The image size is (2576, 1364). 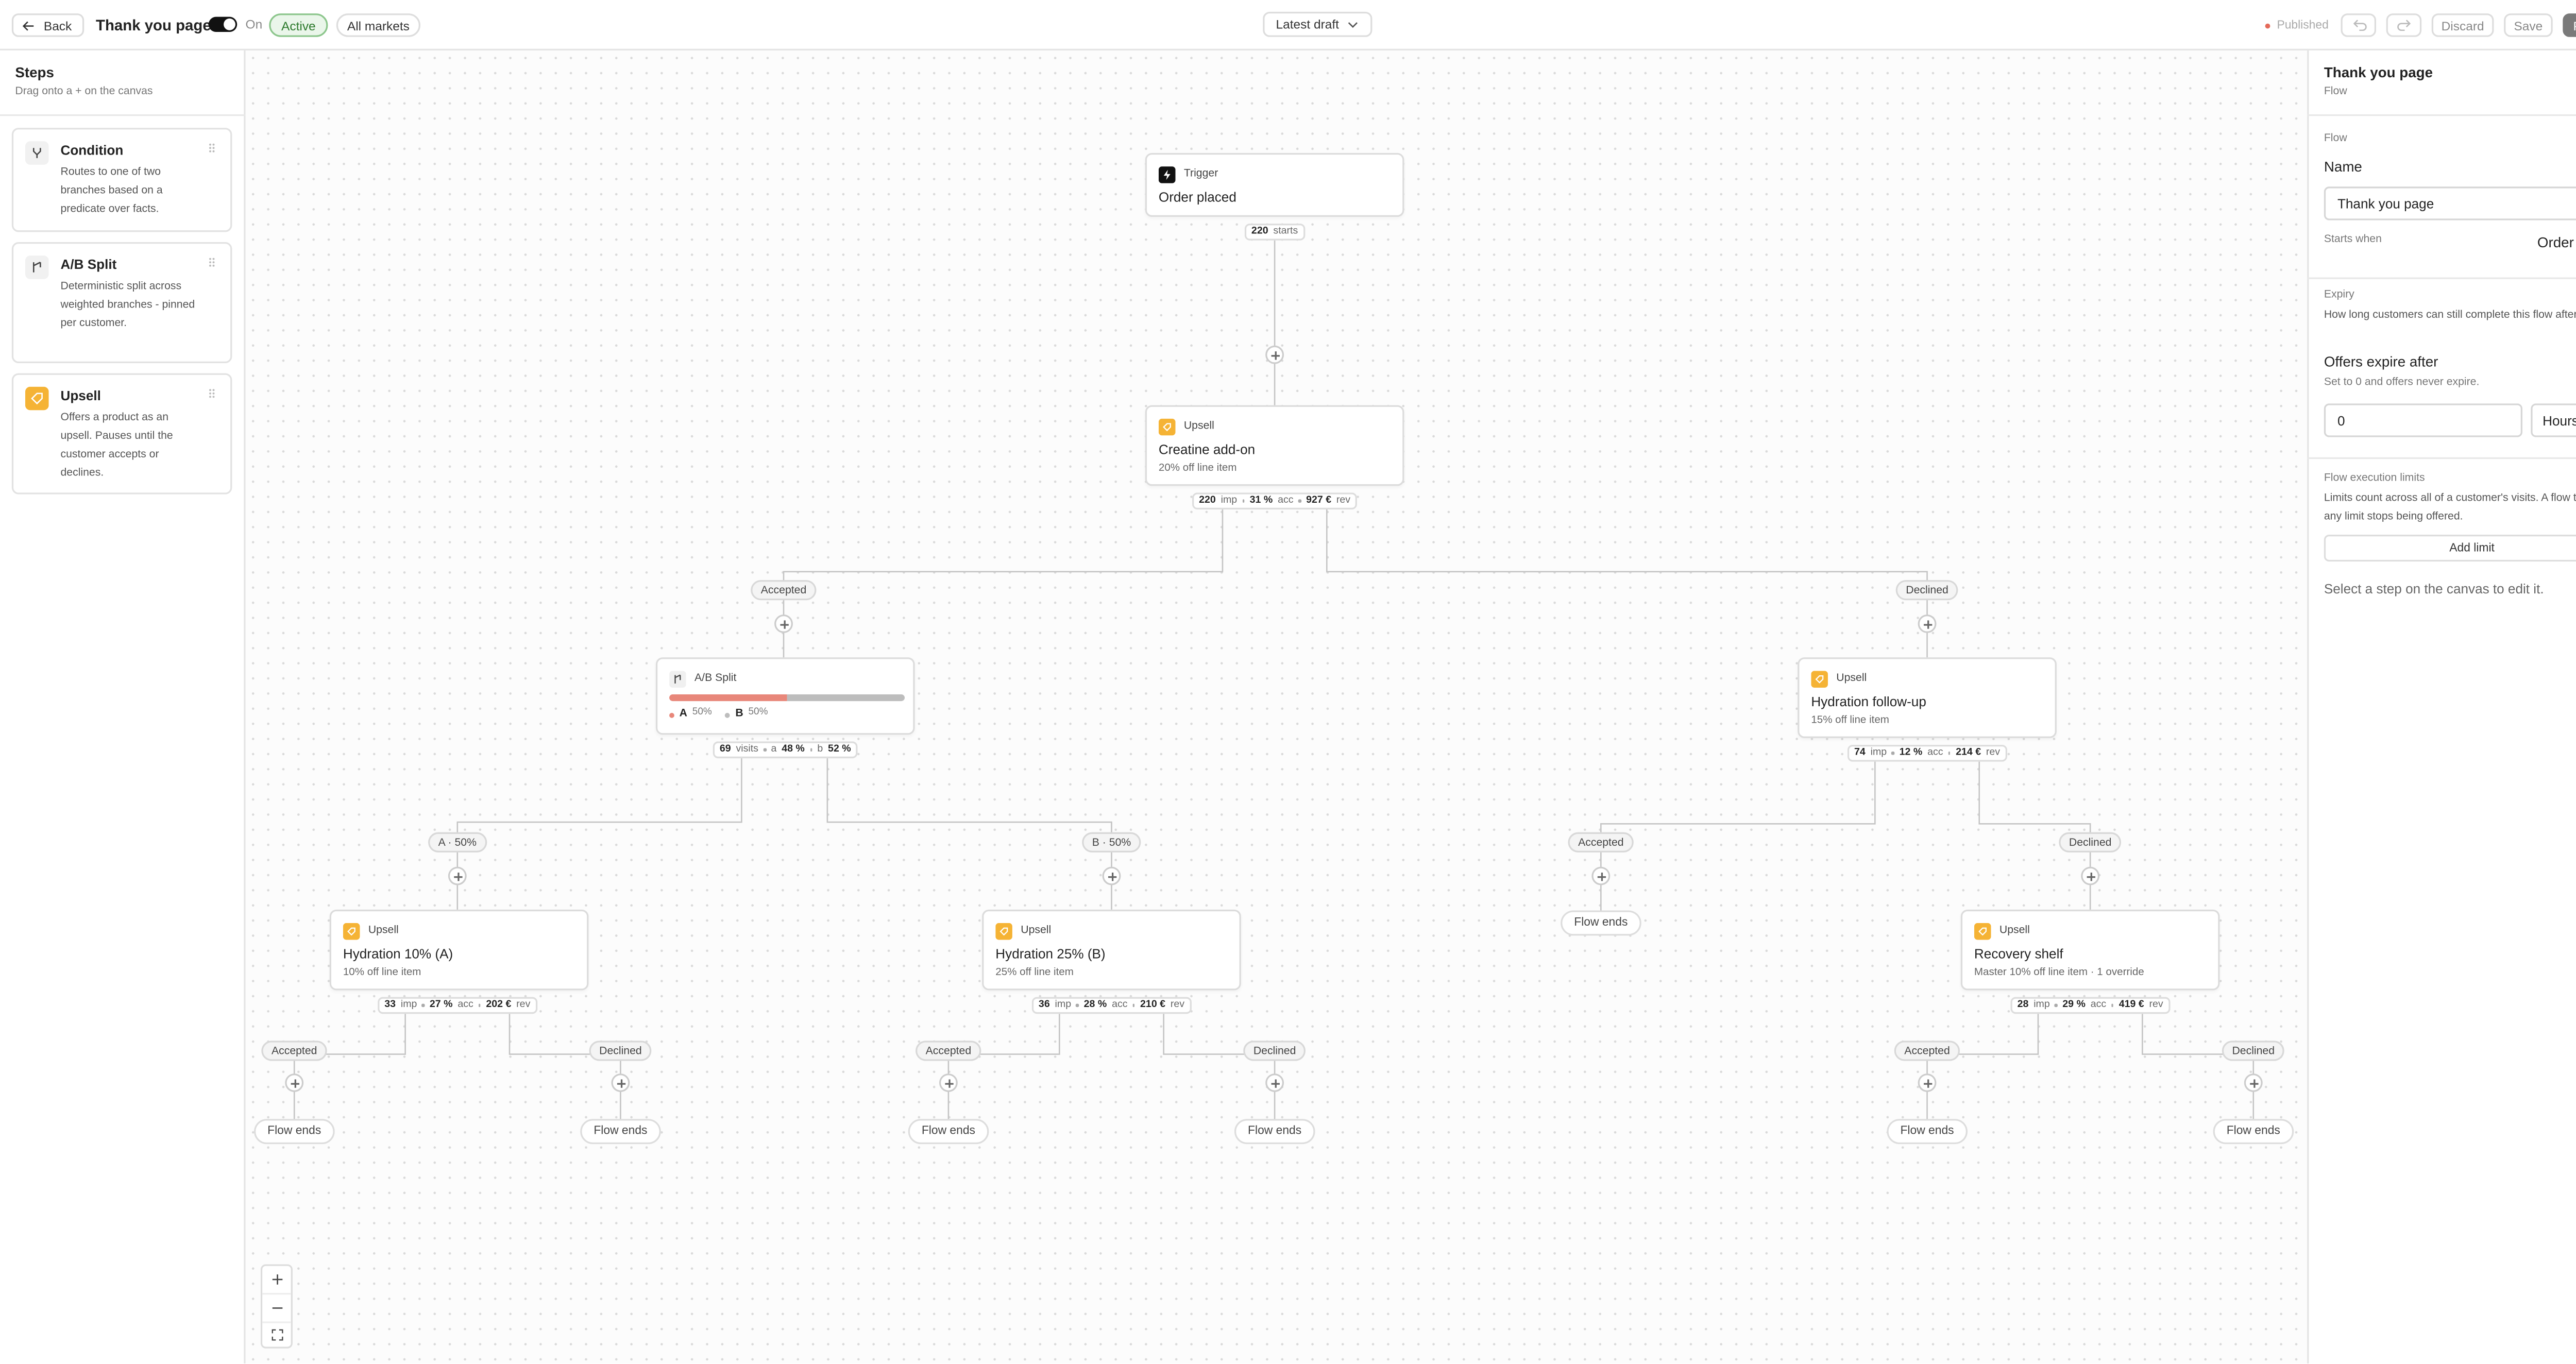 What do you see at coordinates (839, 749) in the screenshot?
I see `stat-value: 52 %` at bounding box center [839, 749].